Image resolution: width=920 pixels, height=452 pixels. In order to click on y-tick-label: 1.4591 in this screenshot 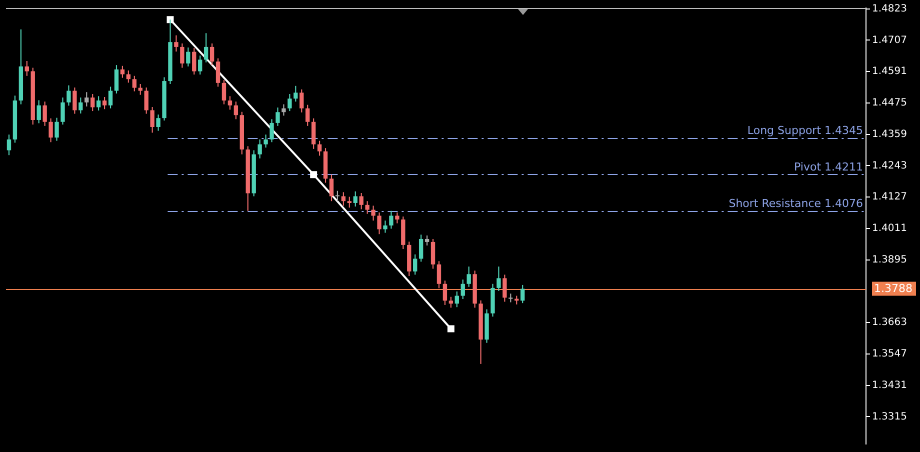, I will do `click(889, 72)`.